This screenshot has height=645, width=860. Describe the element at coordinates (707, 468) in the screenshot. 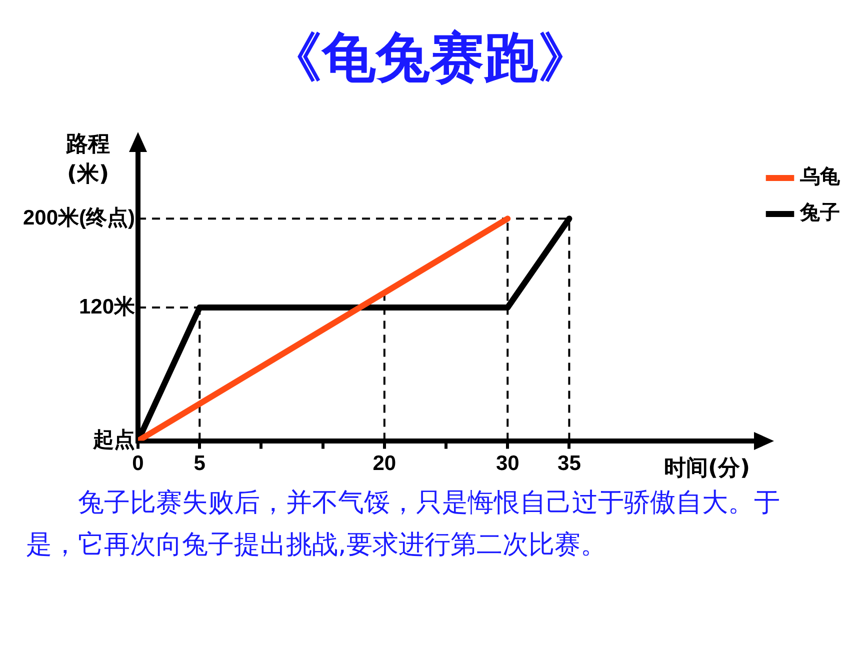

I see `x-axis-title: 时间(分)` at that location.